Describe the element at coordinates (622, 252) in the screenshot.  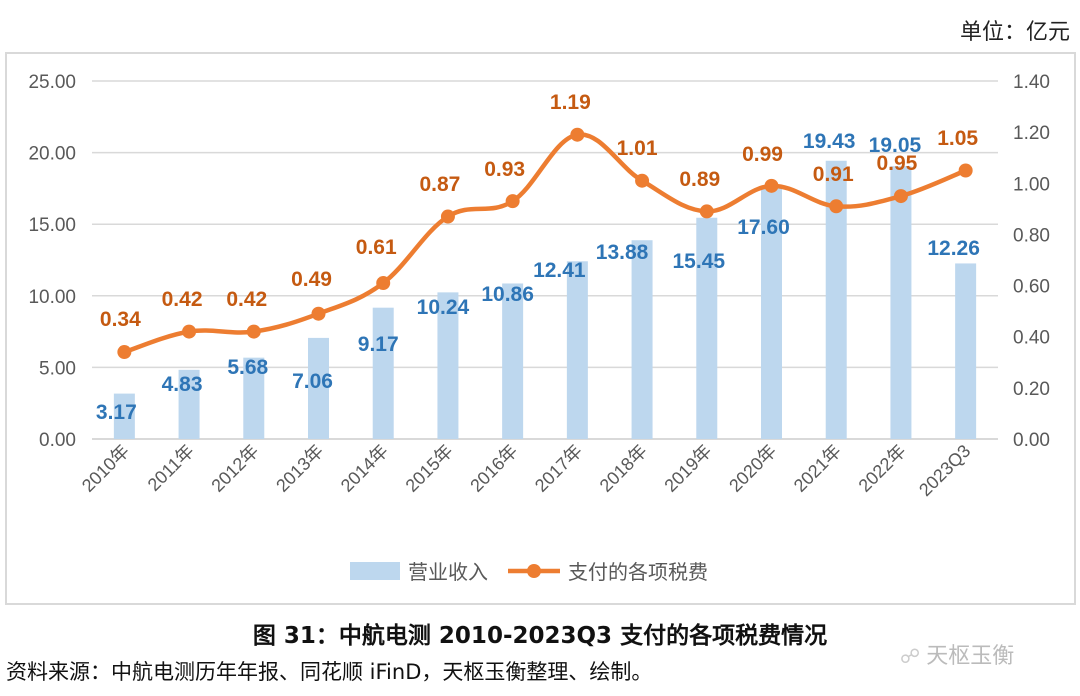
I see `bar-data-label: 13.88` at that location.